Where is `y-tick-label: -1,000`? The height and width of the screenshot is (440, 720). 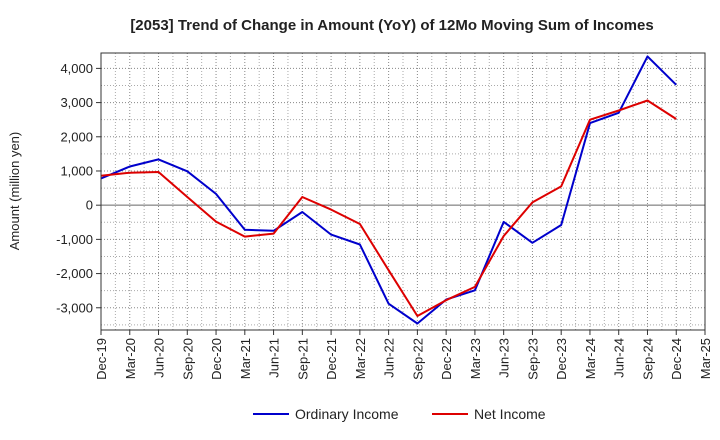
y-tick-label: -1,000 is located at coordinates (74, 239).